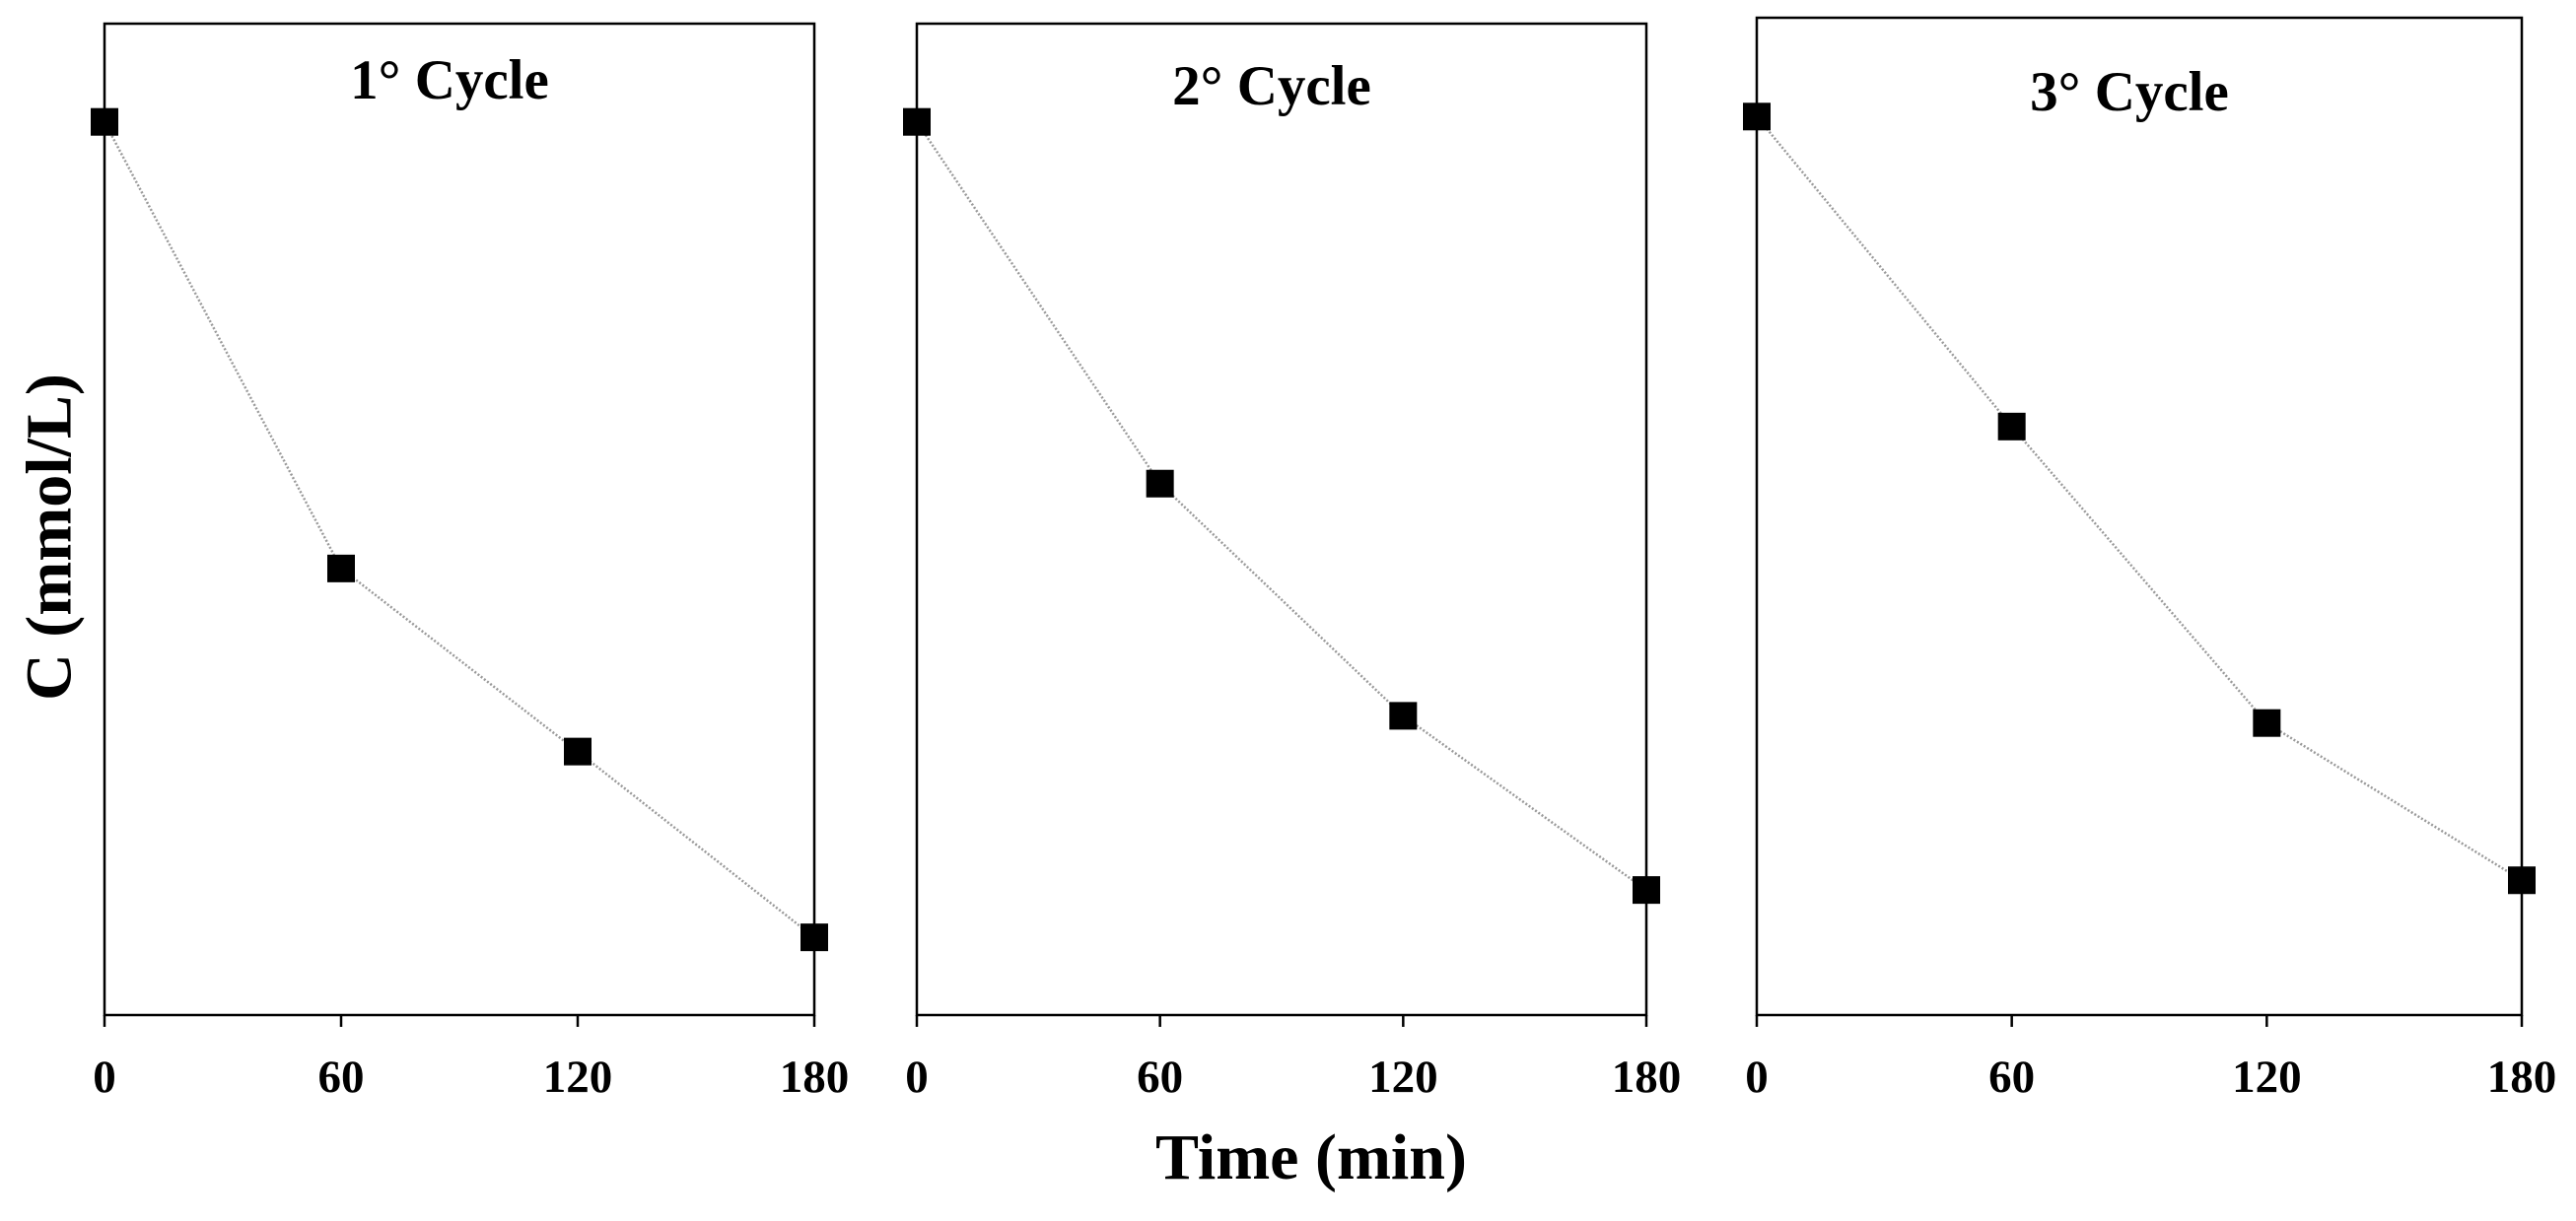 The height and width of the screenshot is (1221, 2576). What do you see at coordinates (50, 537) in the screenshot?
I see `y-axis-label: C (mmol/L)` at bounding box center [50, 537].